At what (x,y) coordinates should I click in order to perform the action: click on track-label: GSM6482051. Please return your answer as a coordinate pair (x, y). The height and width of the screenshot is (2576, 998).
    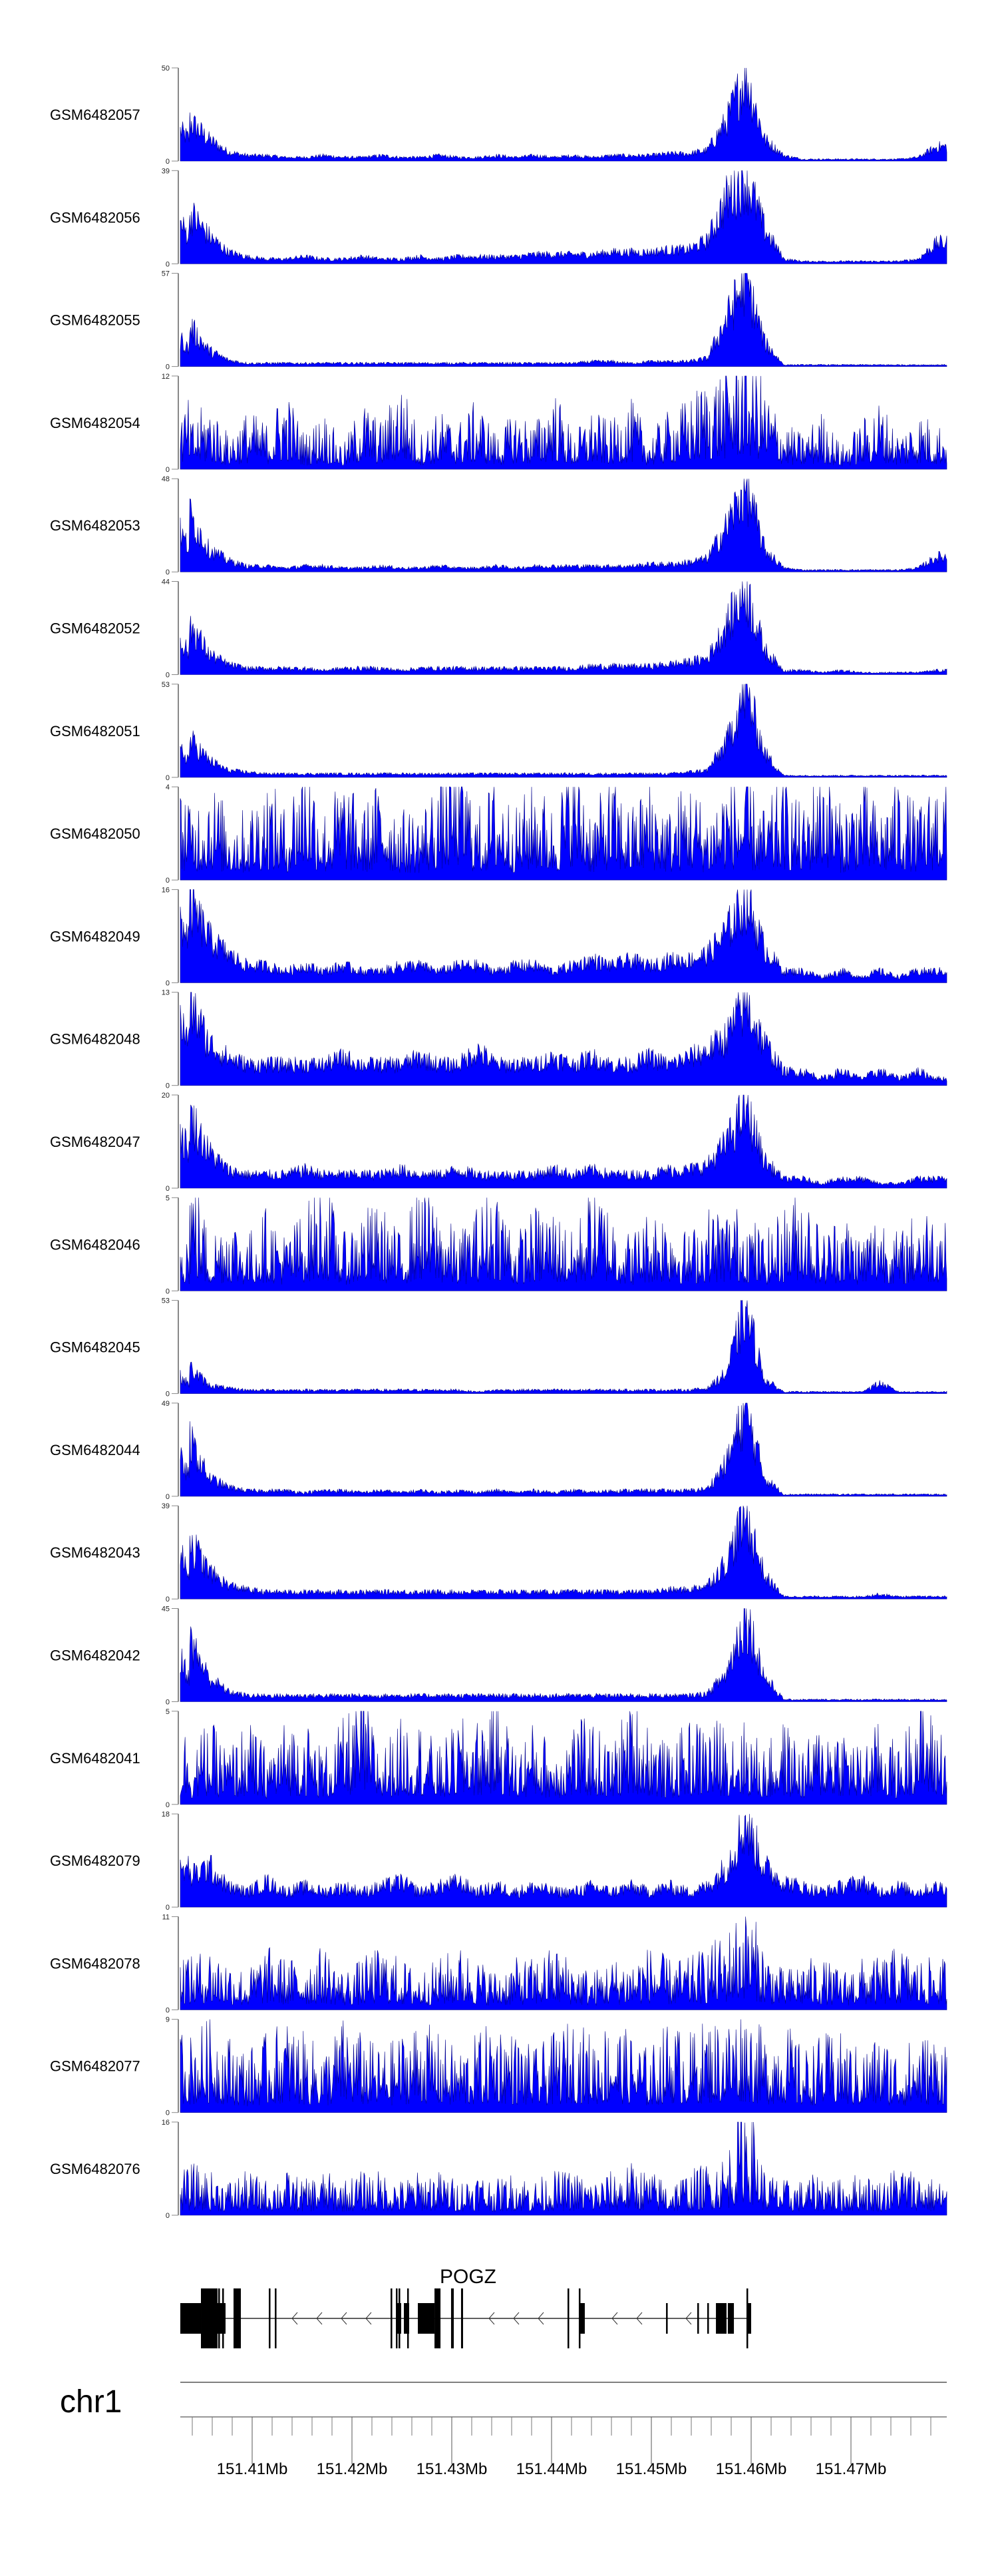
    Looking at the image, I should click on (95, 731).